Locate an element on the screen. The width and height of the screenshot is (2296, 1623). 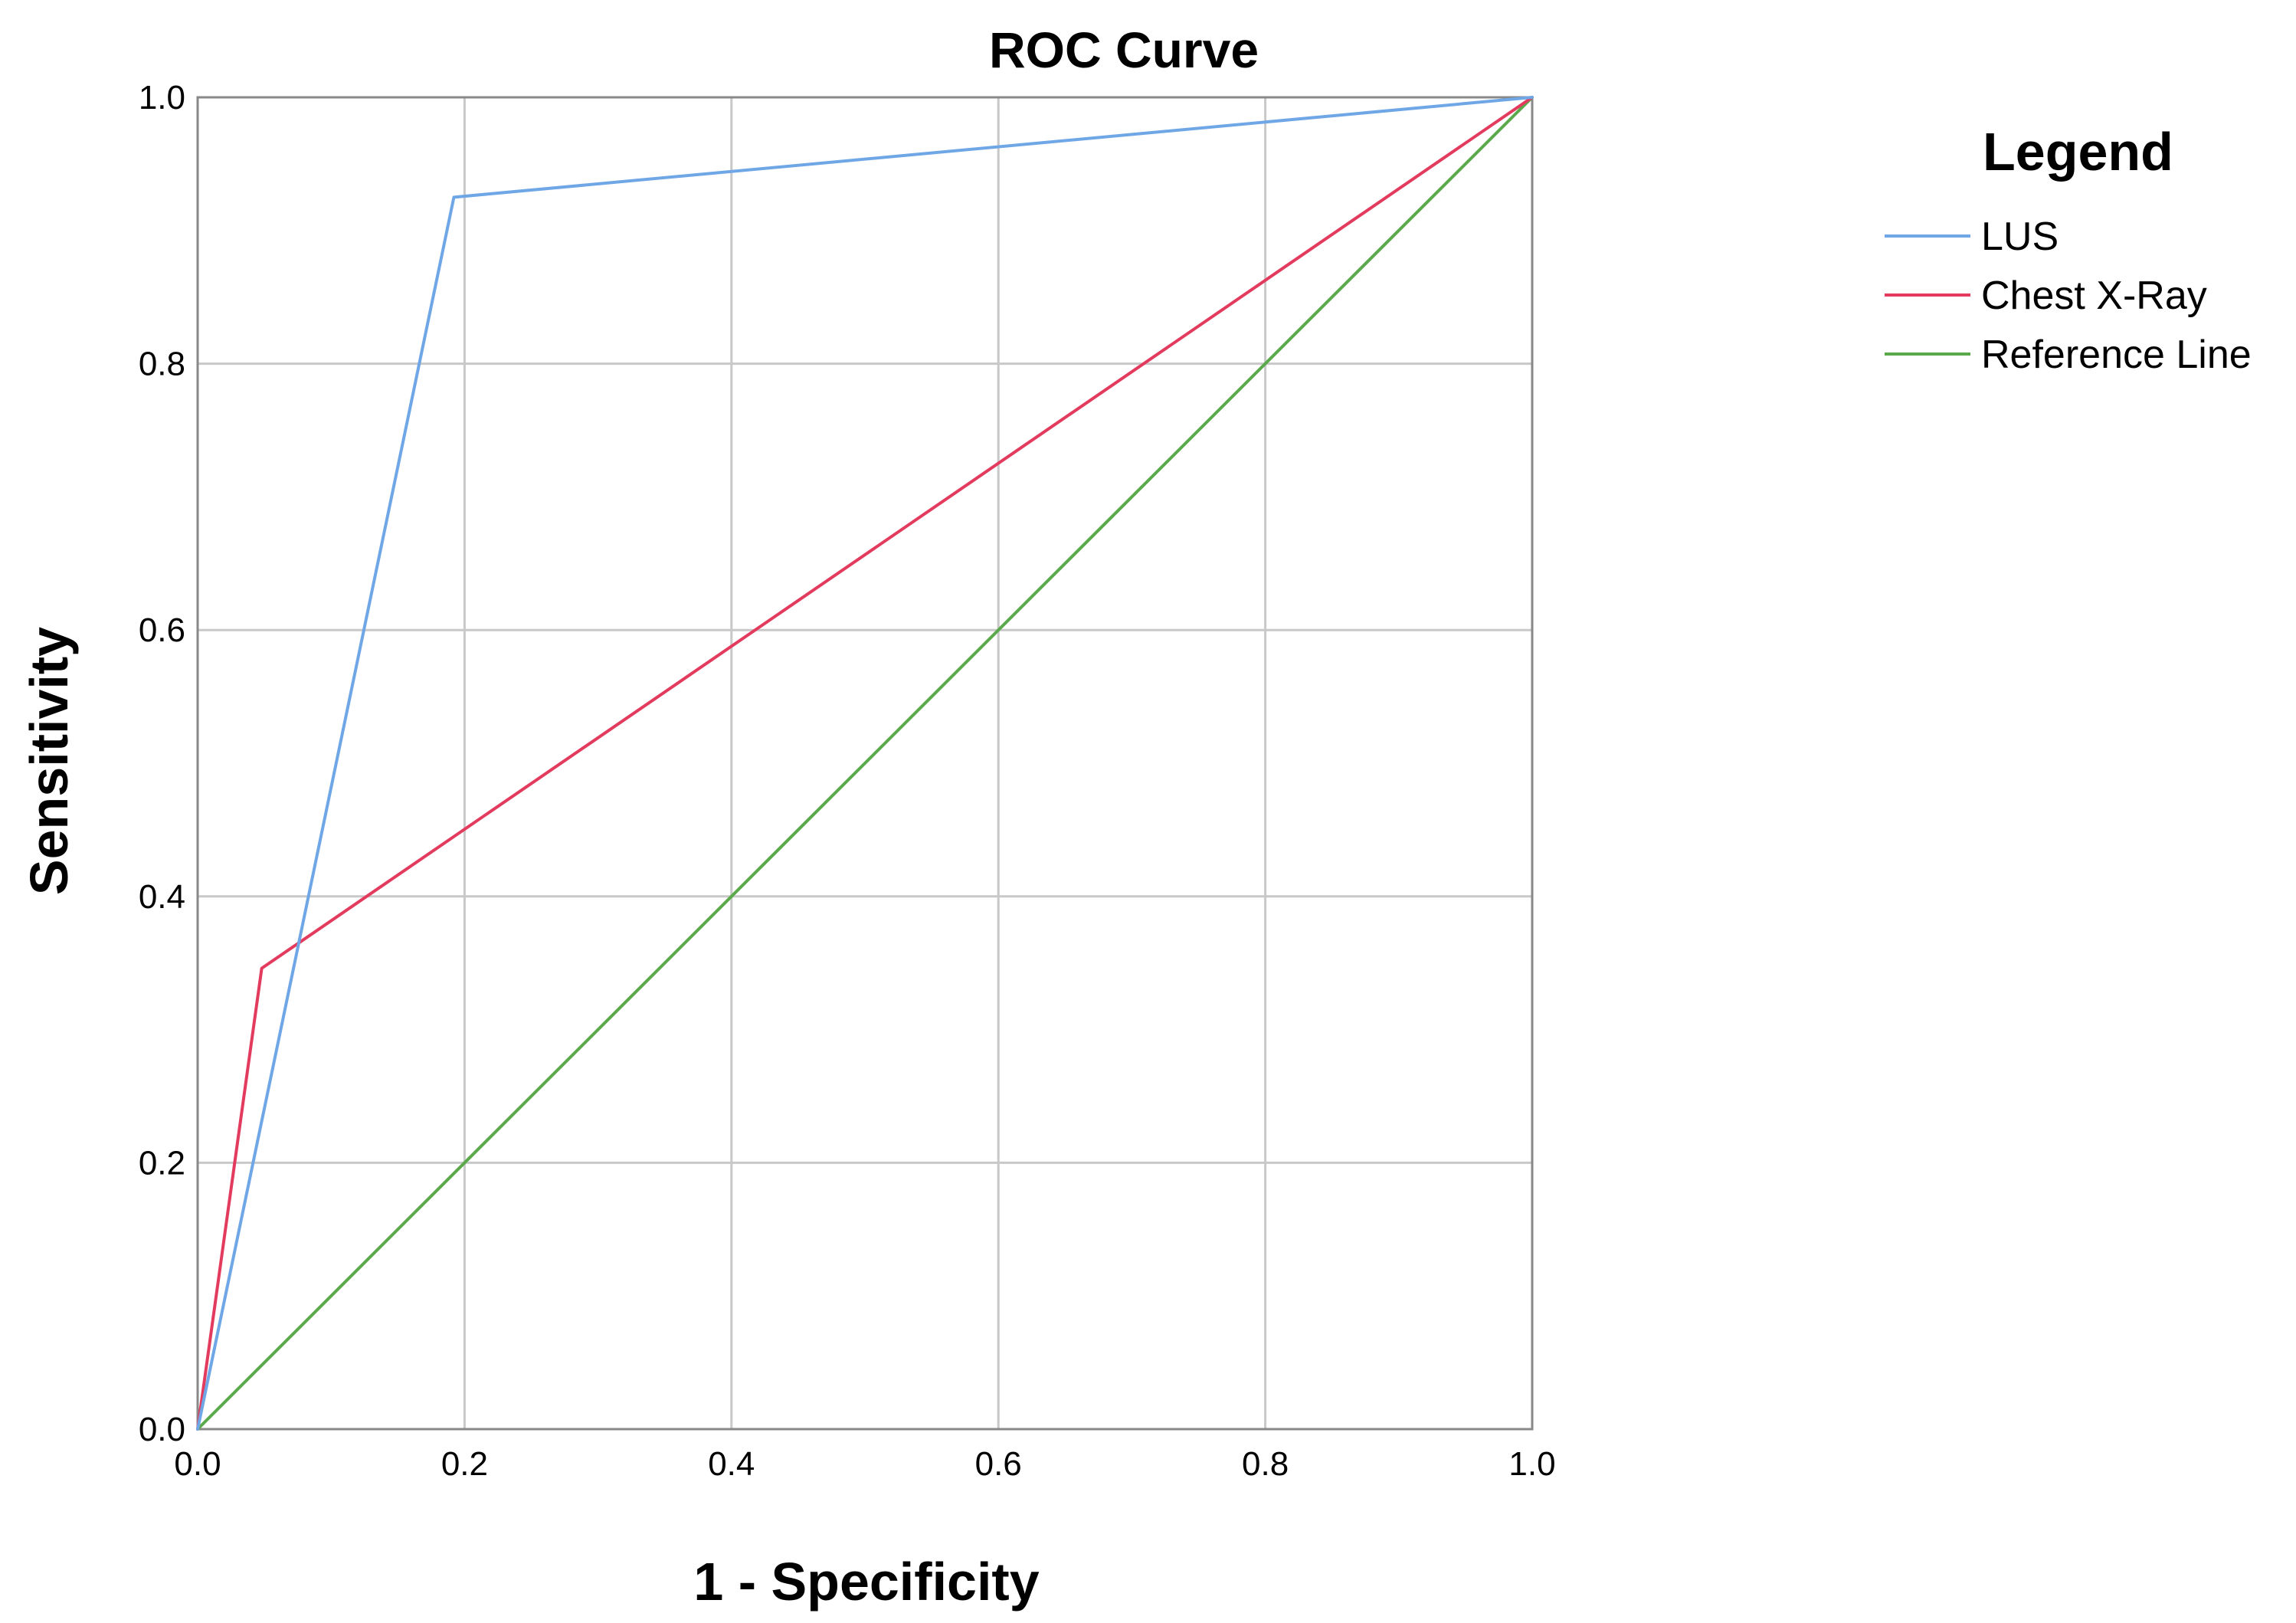
chart-title: ROC Curve is located at coordinates (1124, 49).